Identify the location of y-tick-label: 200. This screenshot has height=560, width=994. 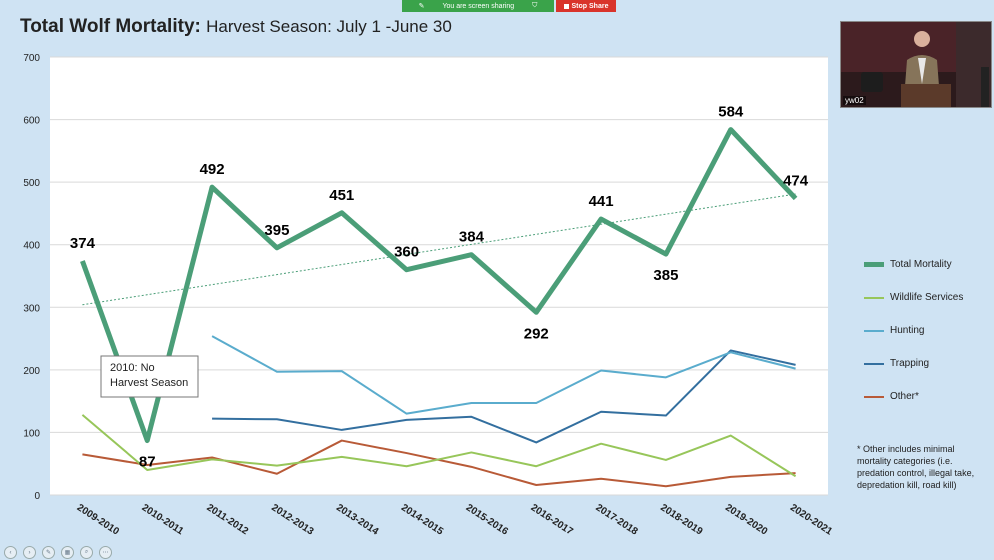
(31, 371).